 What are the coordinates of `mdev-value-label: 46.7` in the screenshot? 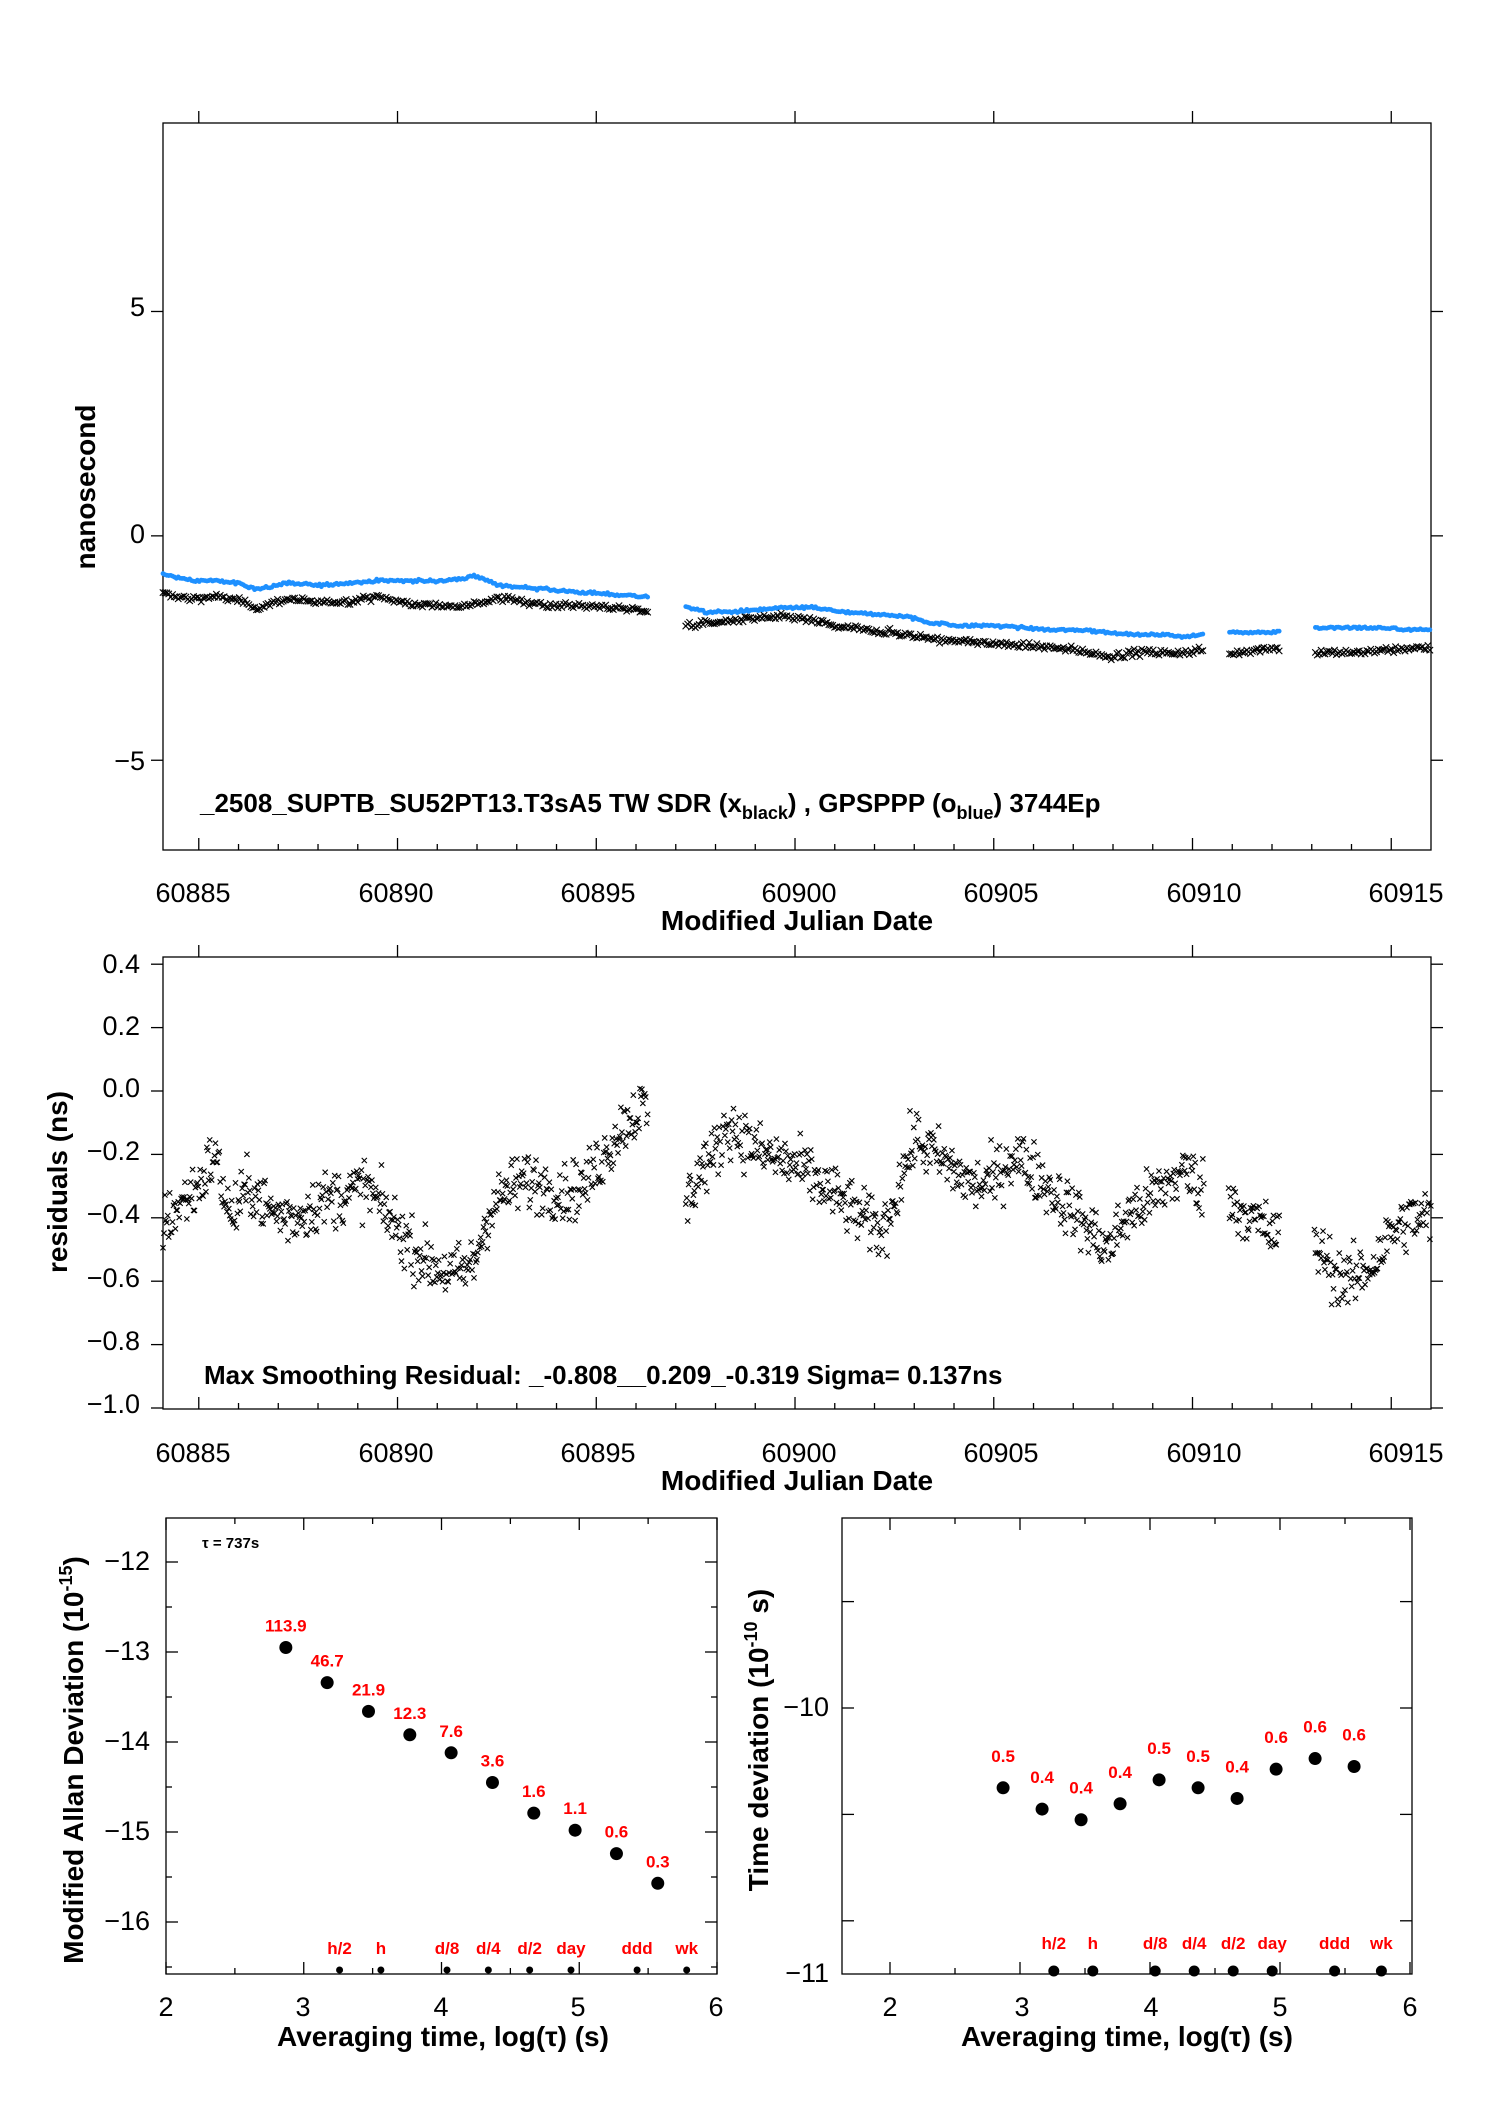 It's located at (327, 1661).